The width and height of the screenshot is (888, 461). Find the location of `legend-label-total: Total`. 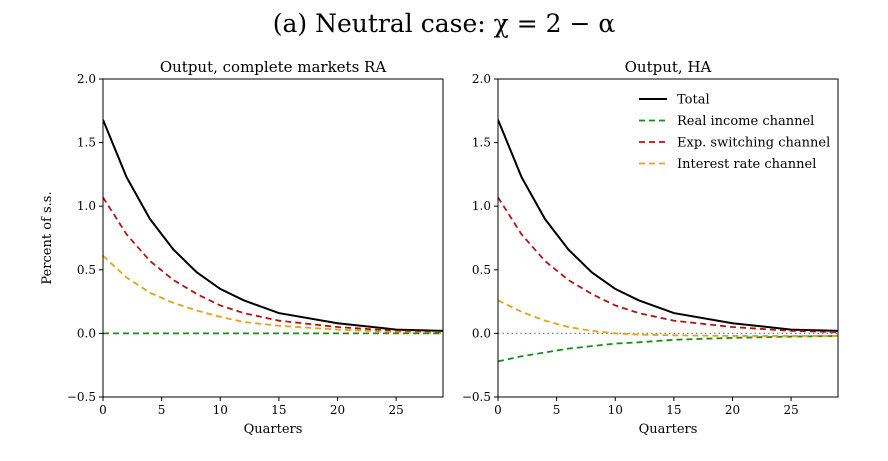

legend-label-total: Total is located at coordinates (693, 100).